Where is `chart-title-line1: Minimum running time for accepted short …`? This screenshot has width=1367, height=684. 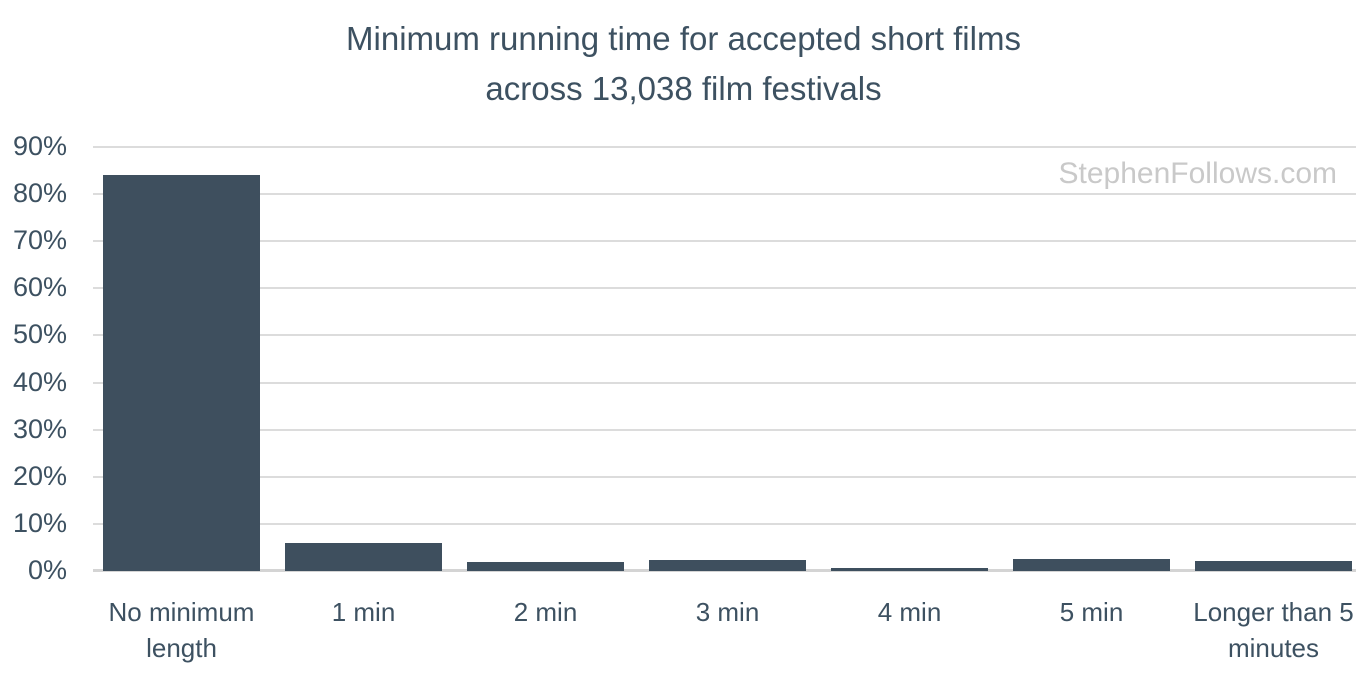 chart-title-line1: Minimum running time for accepted short … is located at coordinates (683, 38).